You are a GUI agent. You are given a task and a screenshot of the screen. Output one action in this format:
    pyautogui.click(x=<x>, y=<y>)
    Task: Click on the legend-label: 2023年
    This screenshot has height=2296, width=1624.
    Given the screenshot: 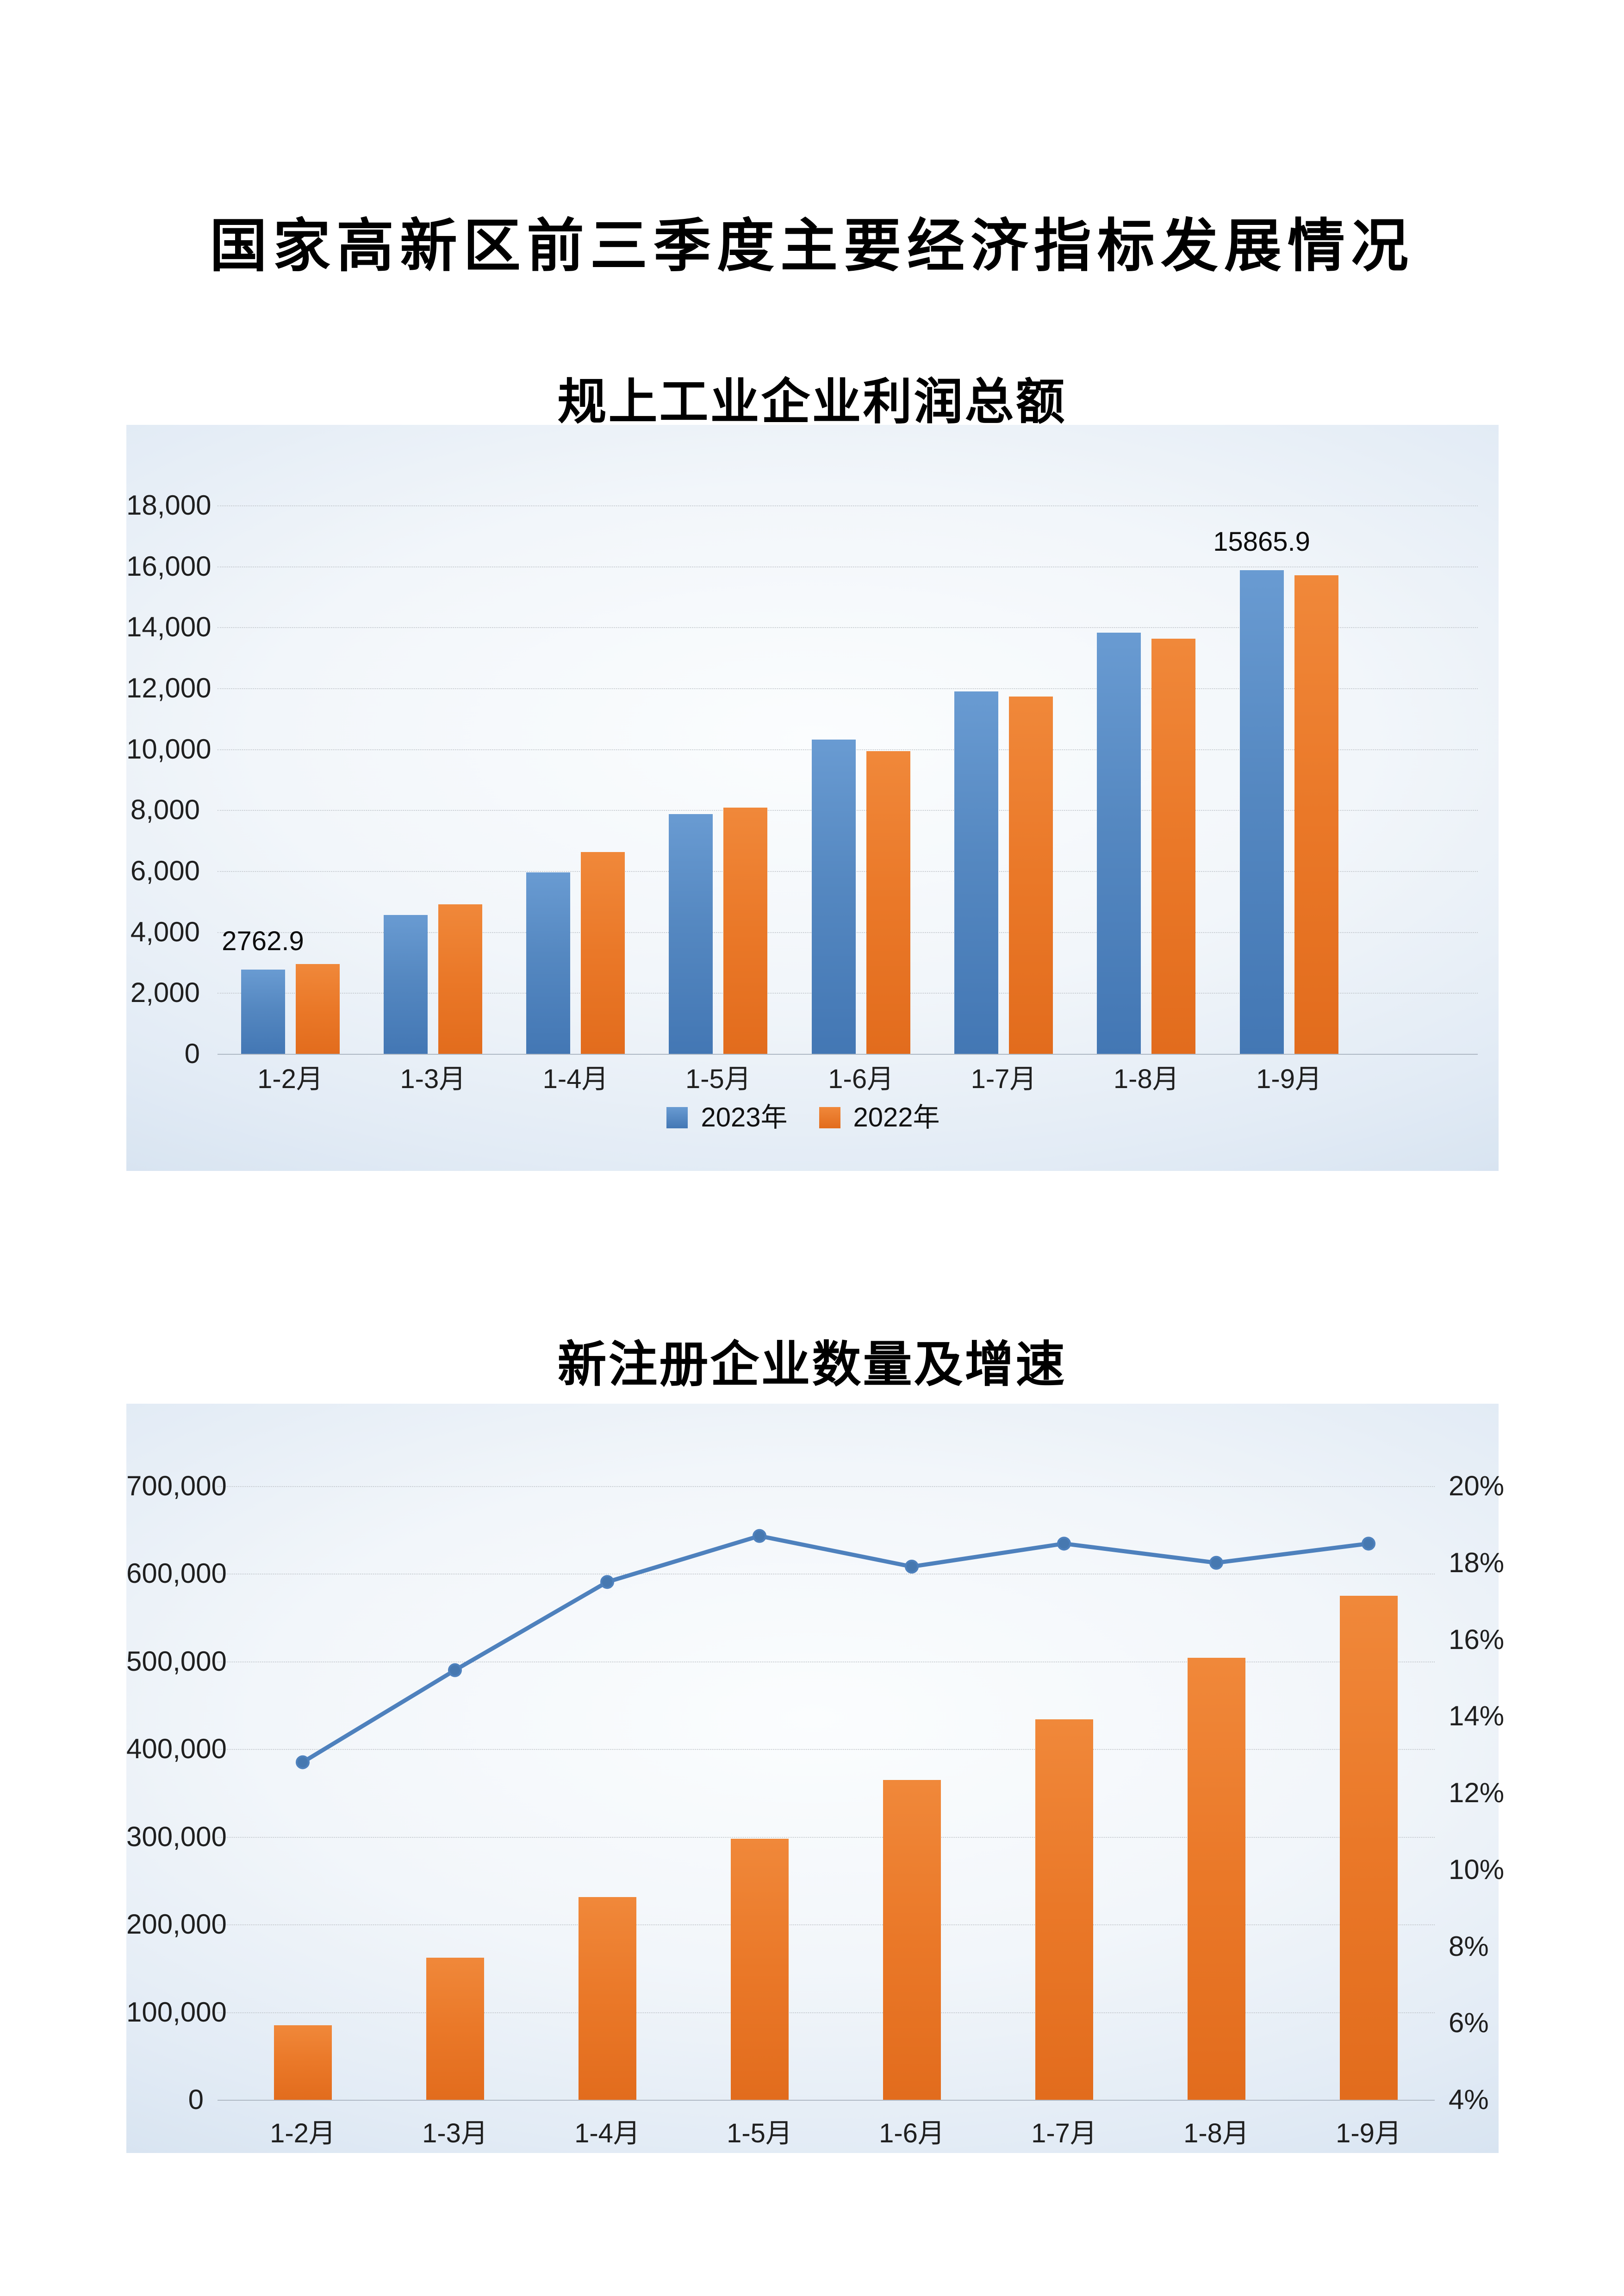 What is the action you would take?
    pyautogui.click(x=744, y=1117)
    